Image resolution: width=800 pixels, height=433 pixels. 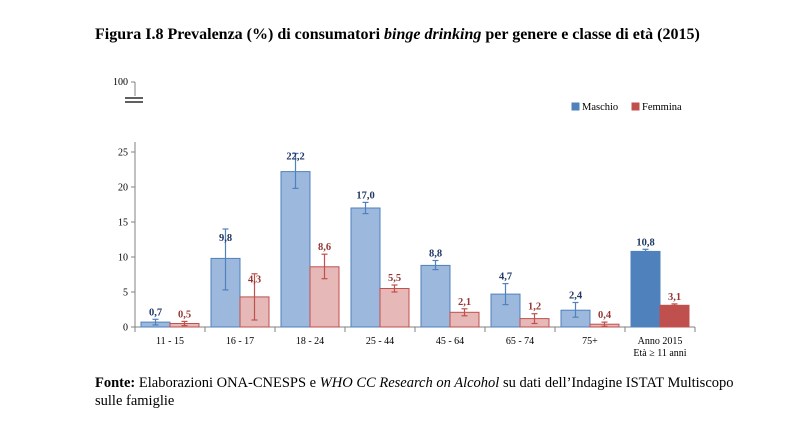 I want to click on y-tick-label: 25, so click(x=123, y=153).